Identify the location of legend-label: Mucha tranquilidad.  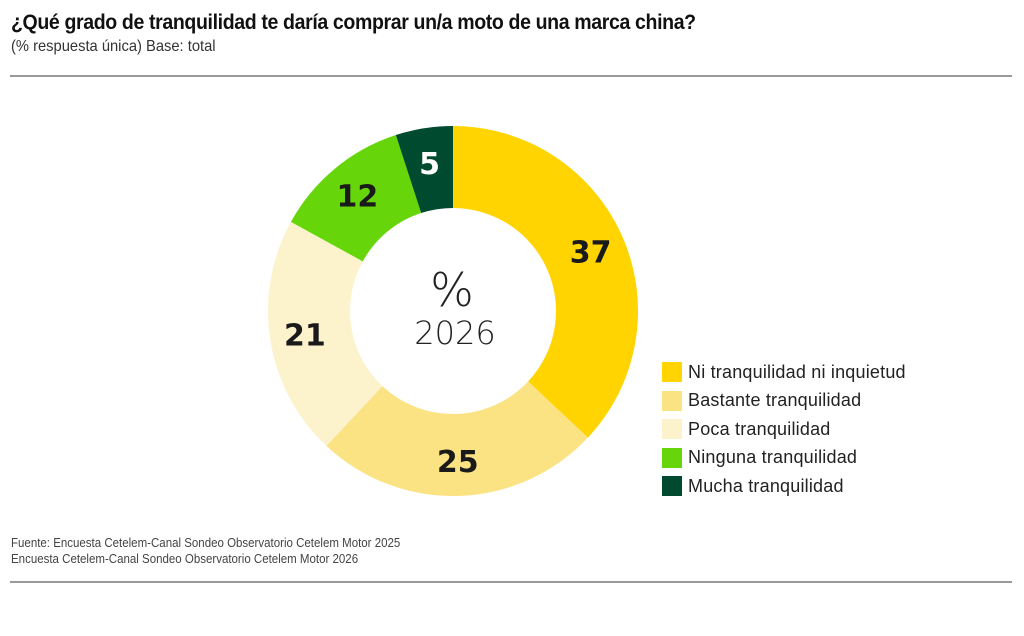
(766, 485).